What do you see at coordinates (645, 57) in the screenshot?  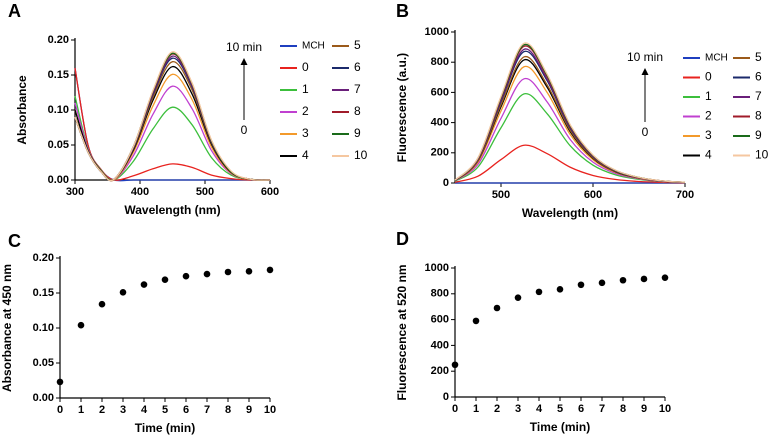 I see `annotation: 10 min` at bounding box center [645, 57].